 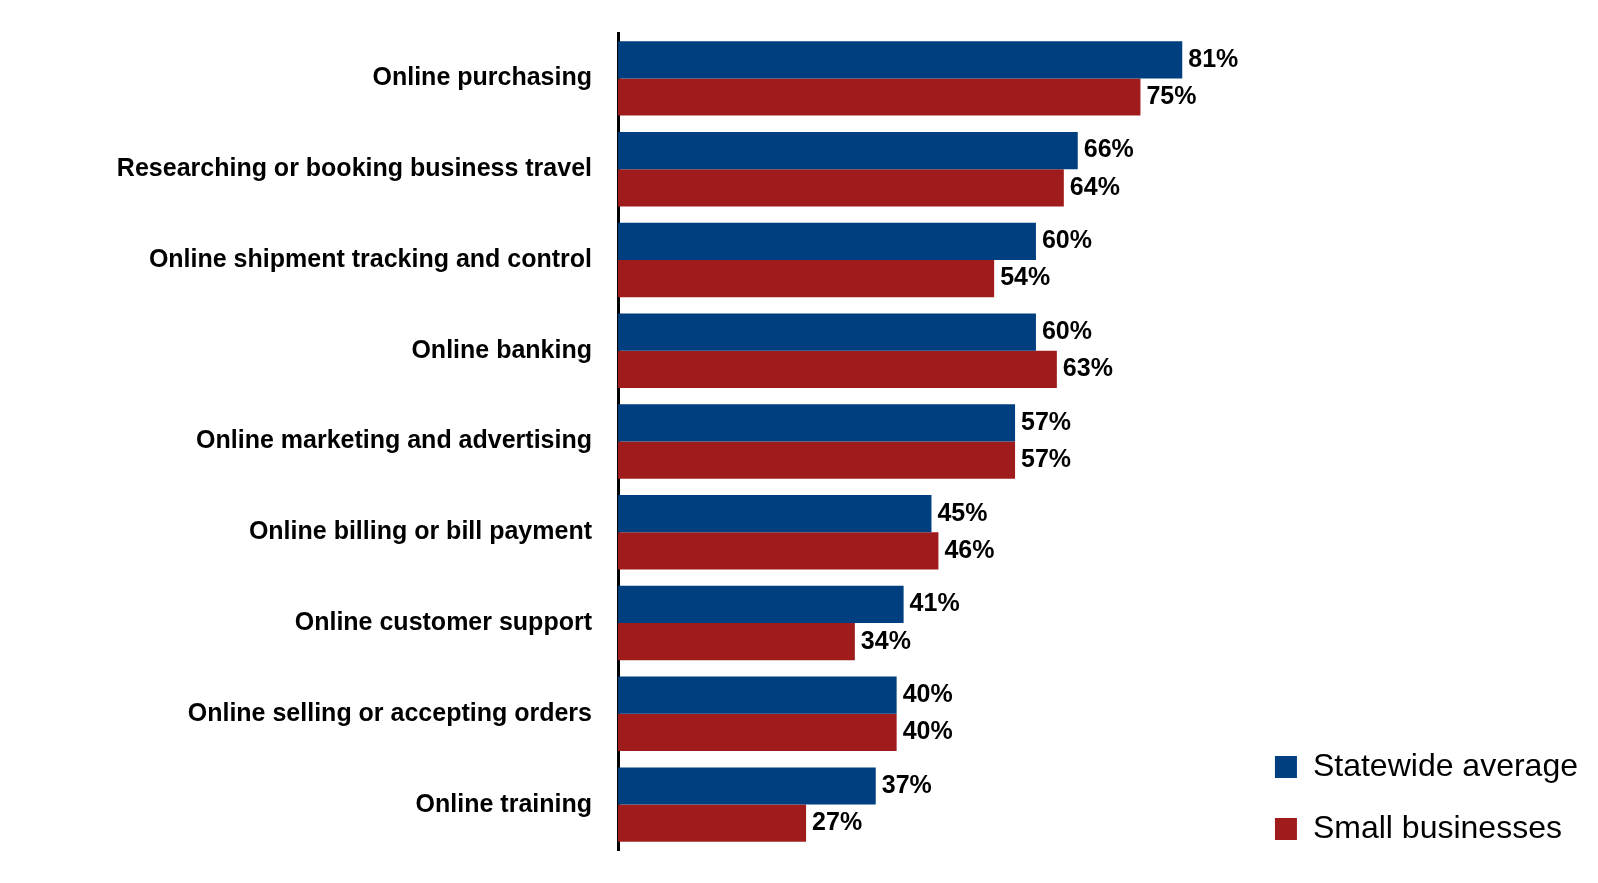 I want to click on data-label: 63%, so click(x=1087, y=367).